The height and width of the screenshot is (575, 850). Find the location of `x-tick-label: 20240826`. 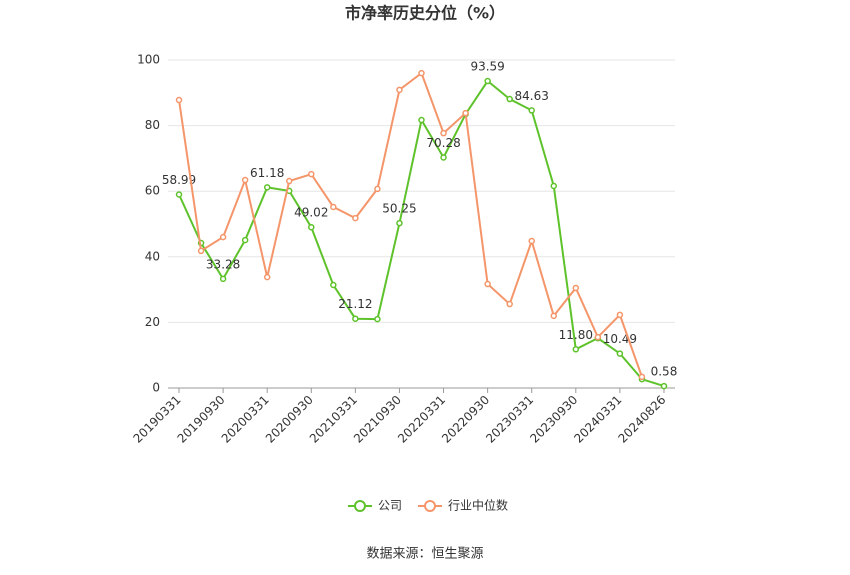

x-tick-label: 20240826 is located at coordinates (641, 419).